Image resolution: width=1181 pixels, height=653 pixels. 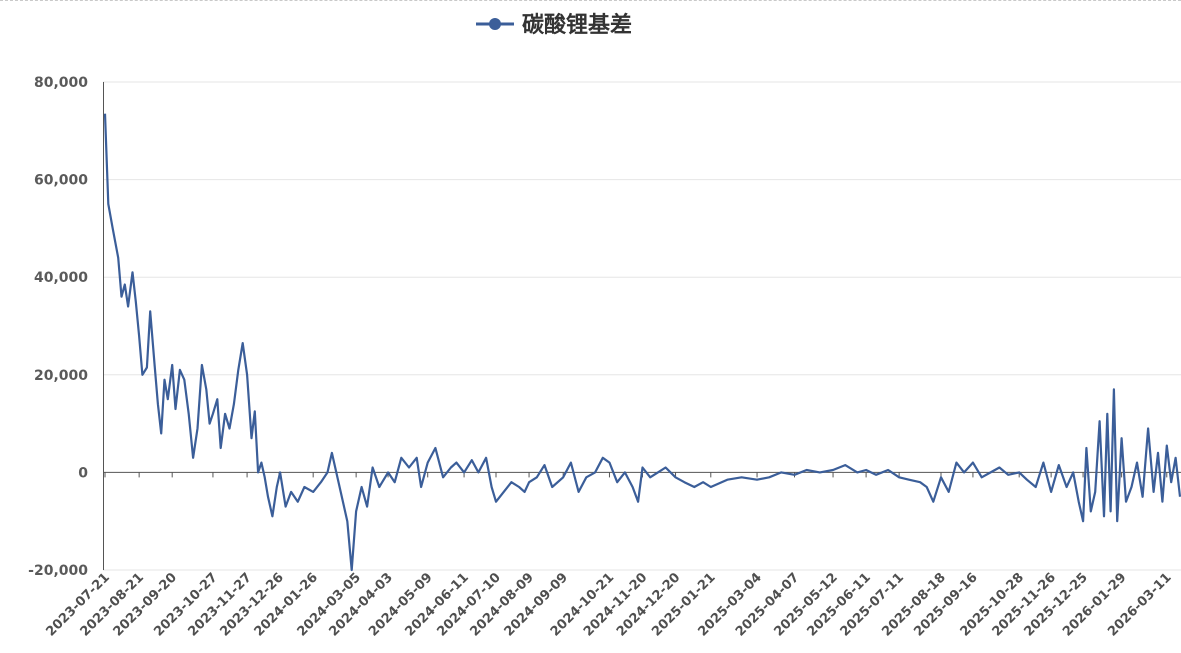 What do you see at coordinates (577, 25) in the screenshot?
I see `legend-label: 碳酸锂基差` at bounding box center [577, 25].